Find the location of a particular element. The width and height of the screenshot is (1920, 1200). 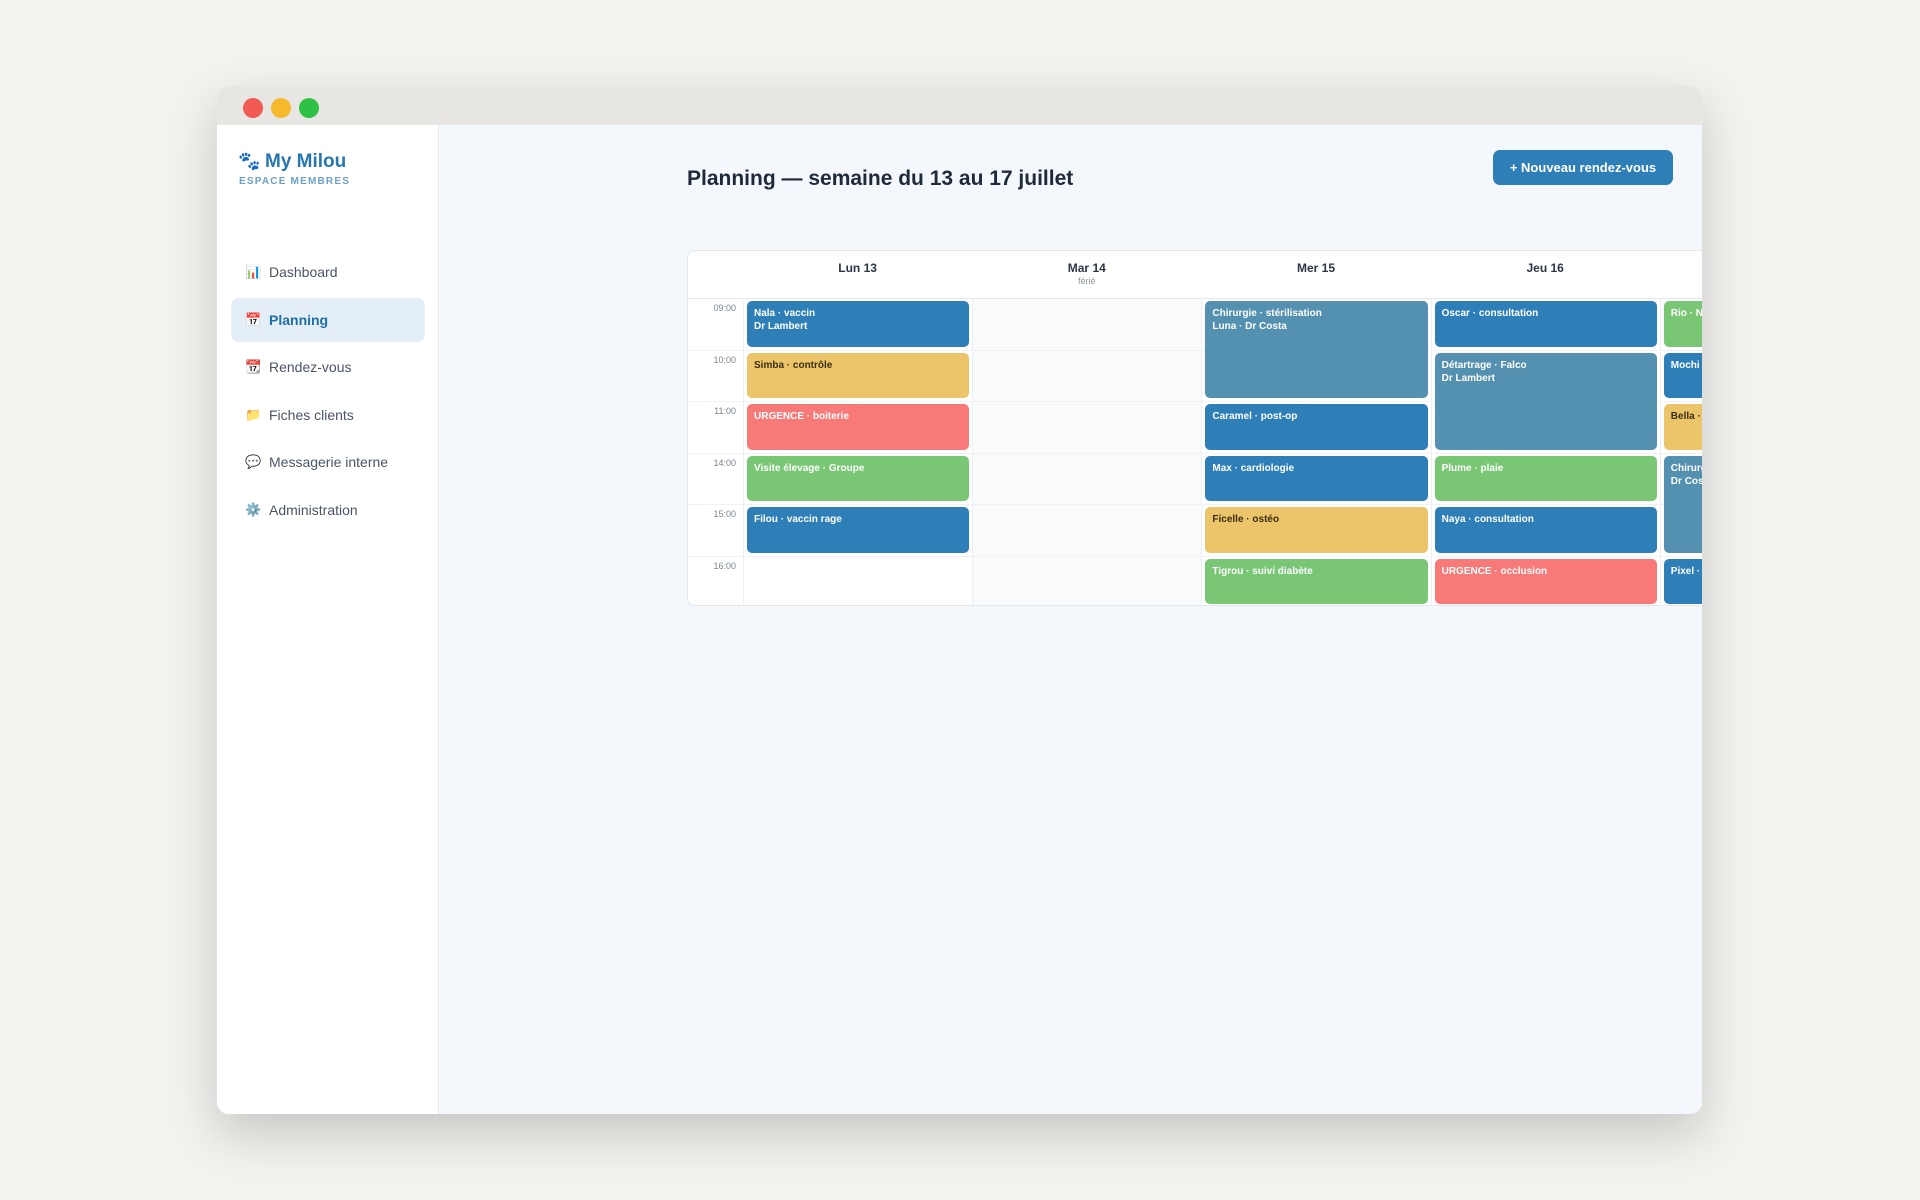

appointment-text: Luna · Dr Costa is located at coordinates (1249, 326).